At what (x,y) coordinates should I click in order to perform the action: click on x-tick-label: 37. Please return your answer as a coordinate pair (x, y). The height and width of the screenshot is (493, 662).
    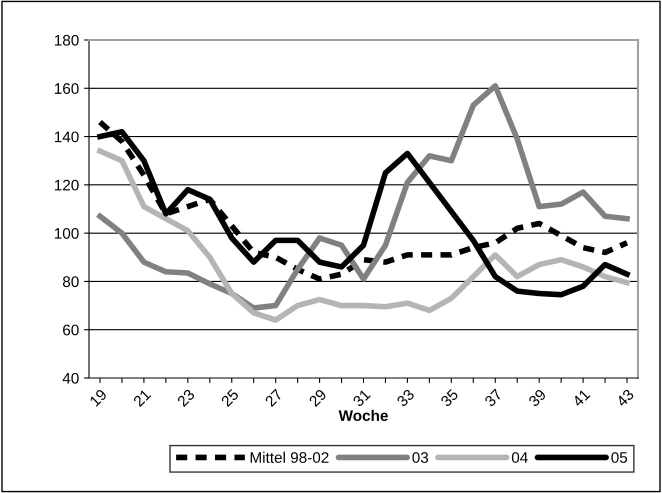
    Looking at the image, I should click on (493, 398).